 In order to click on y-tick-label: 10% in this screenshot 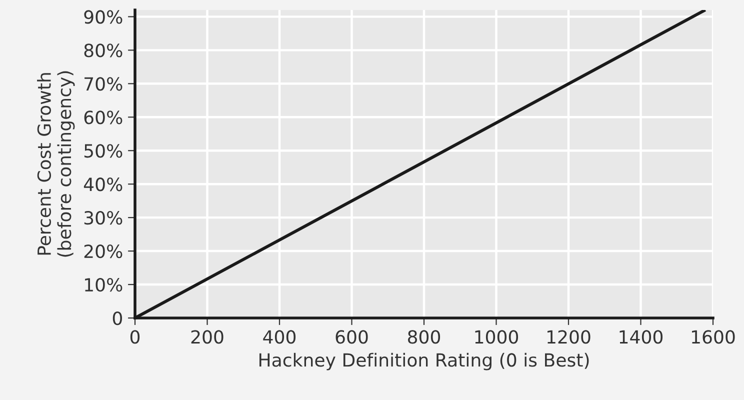, I will do `click(103, 285)`.